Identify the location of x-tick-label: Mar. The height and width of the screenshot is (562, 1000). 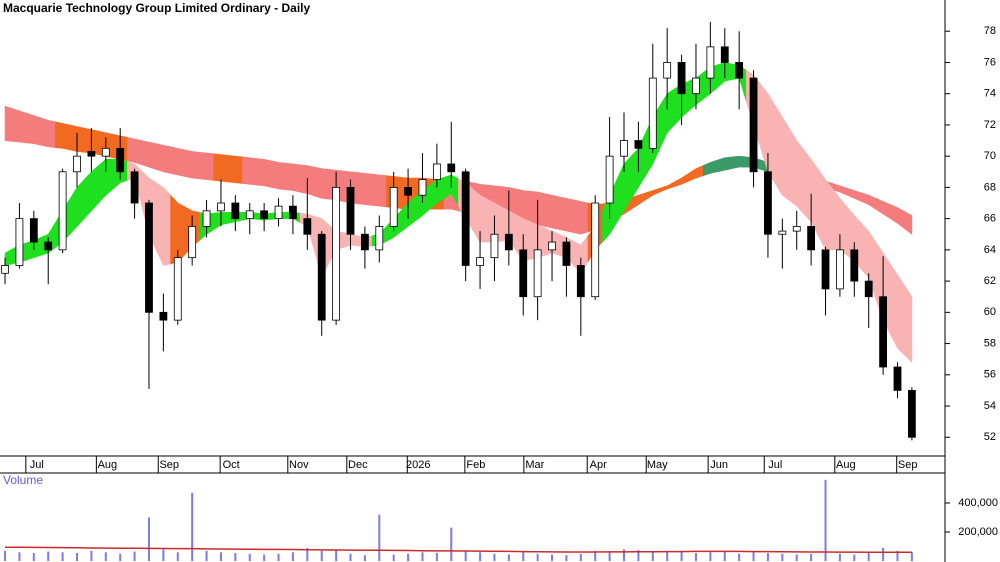
(534, 465).